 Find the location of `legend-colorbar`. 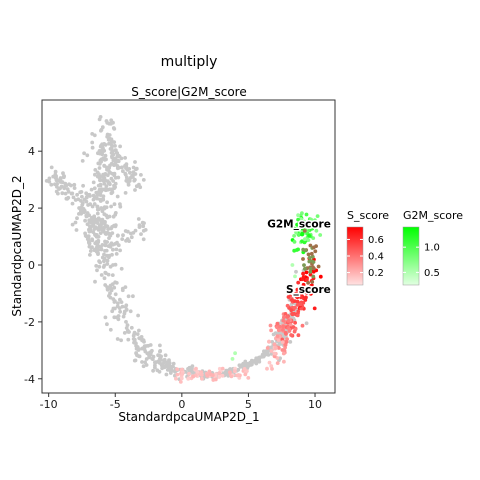

legend-colorbar is located at coordinates (411, 256).